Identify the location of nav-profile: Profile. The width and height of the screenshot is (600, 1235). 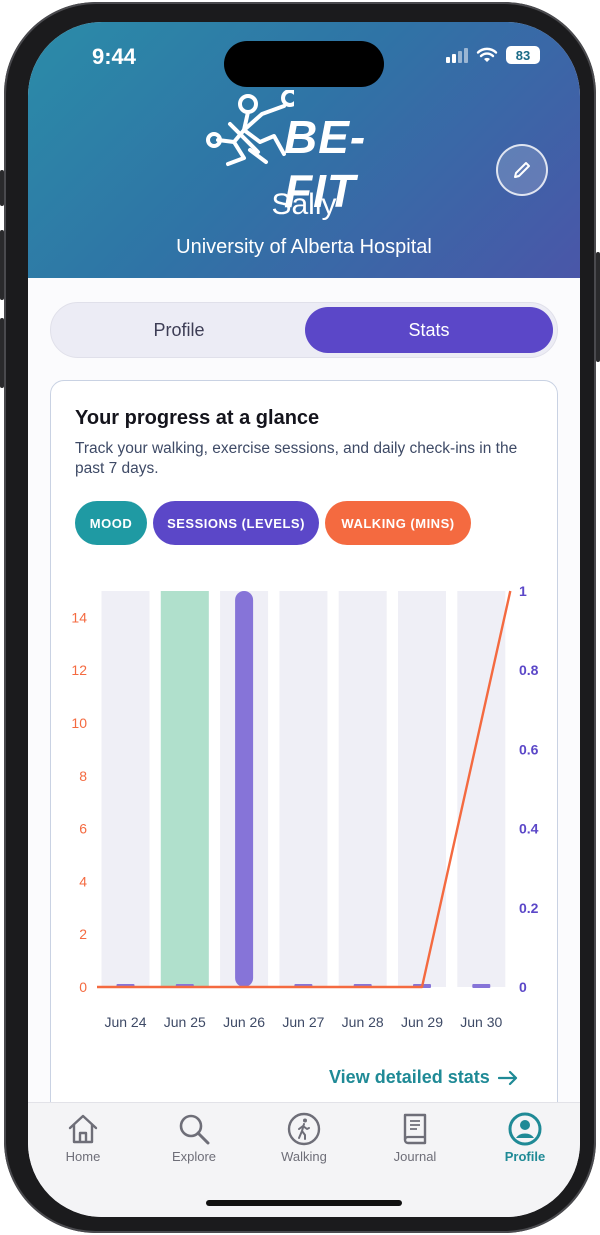
(525, 1137).